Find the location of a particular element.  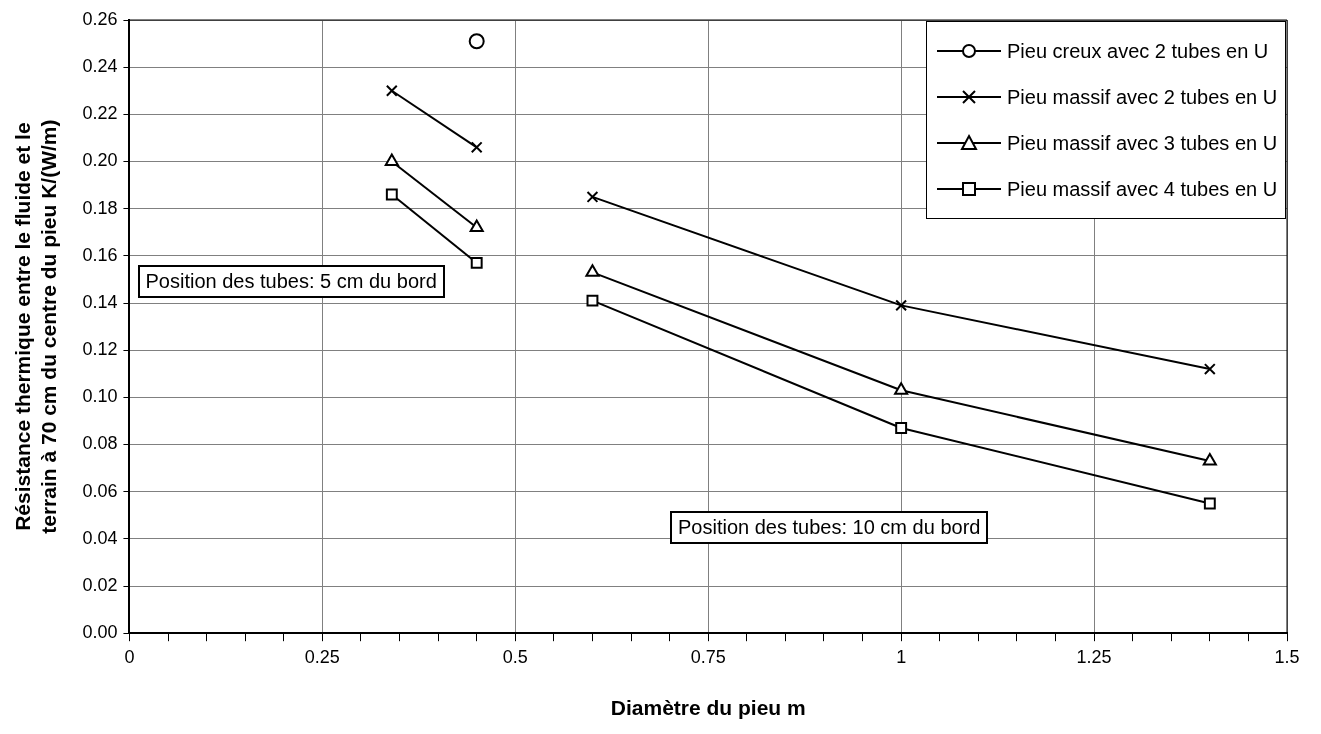

y-tick-label: 0.24 is located at coordinates (100, 66).